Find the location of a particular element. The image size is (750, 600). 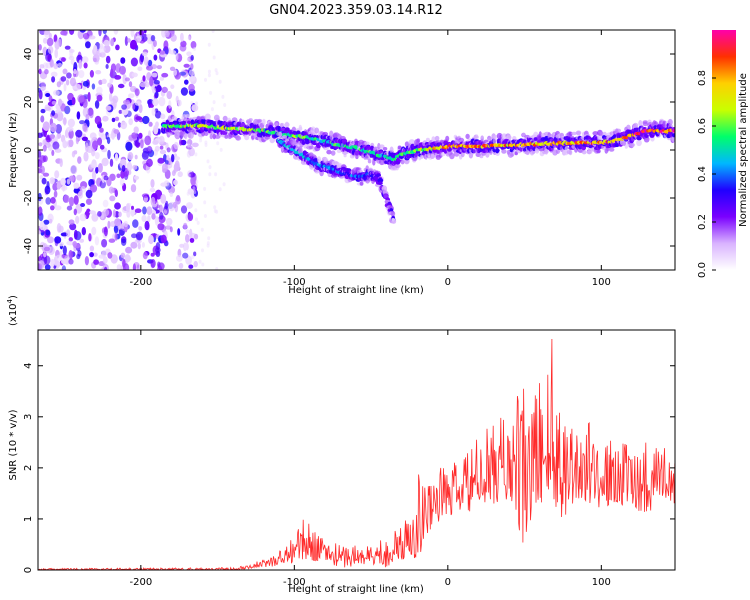

snr-y-axis-label: SNR (10 * v/v) is located at coordinates (13, 444).